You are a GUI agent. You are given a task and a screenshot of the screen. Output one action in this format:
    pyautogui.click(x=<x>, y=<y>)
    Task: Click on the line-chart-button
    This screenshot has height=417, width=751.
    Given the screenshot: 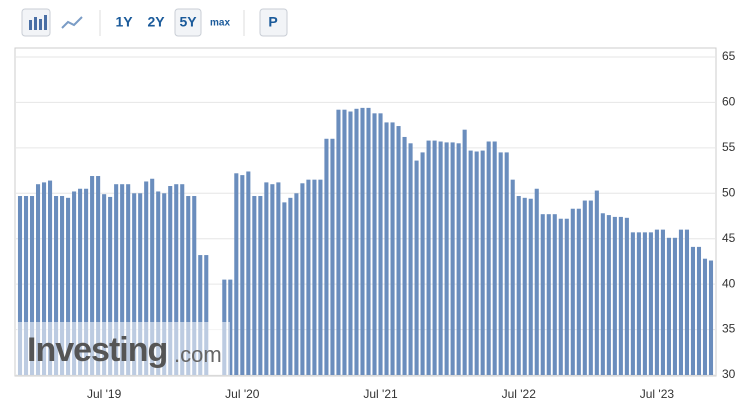 What is the action you would take?
    pyautogui.click(x=72, y=22)
    